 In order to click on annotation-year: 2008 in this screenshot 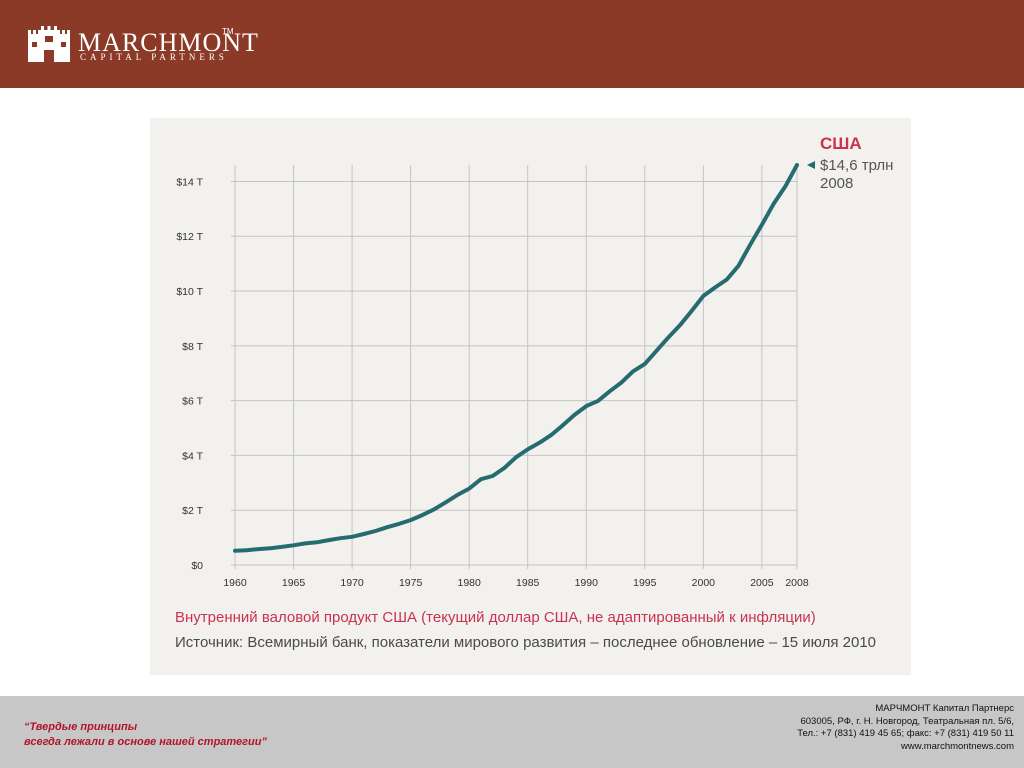, I will do `click(836, 183)`.